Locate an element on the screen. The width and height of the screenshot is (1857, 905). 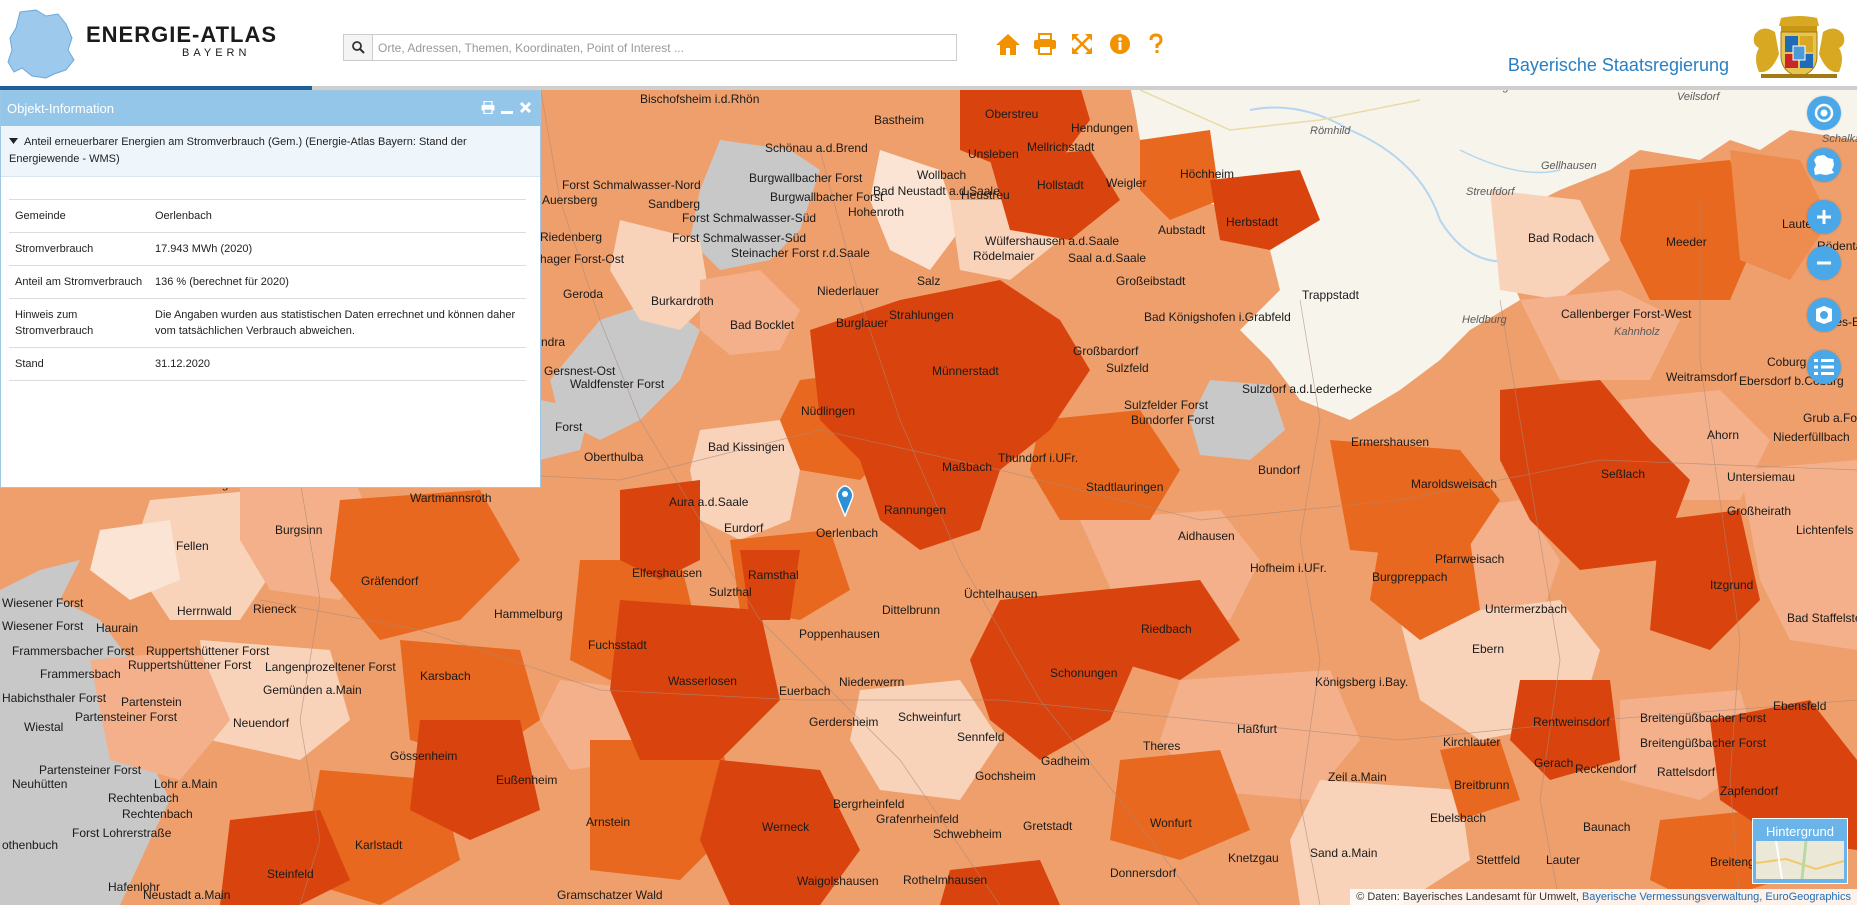
map-label: Dittelbrunn is located at coordinates (911, 610).